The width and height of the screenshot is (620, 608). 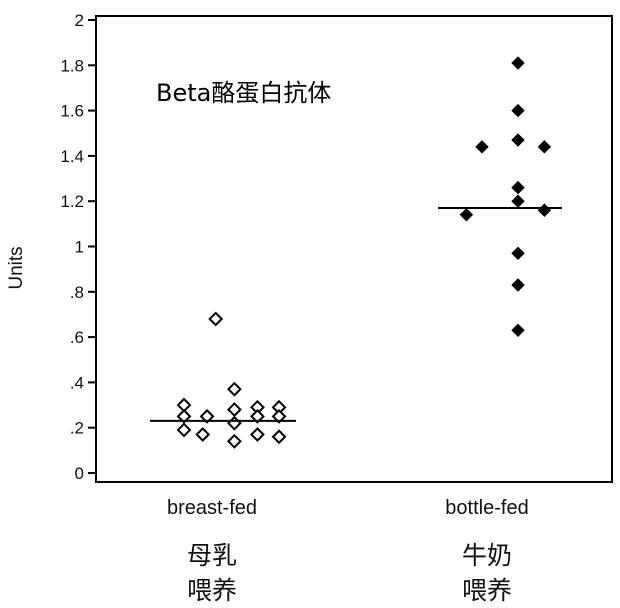 I want to click on y-tick-label: 0, so click(x=79, y=473).